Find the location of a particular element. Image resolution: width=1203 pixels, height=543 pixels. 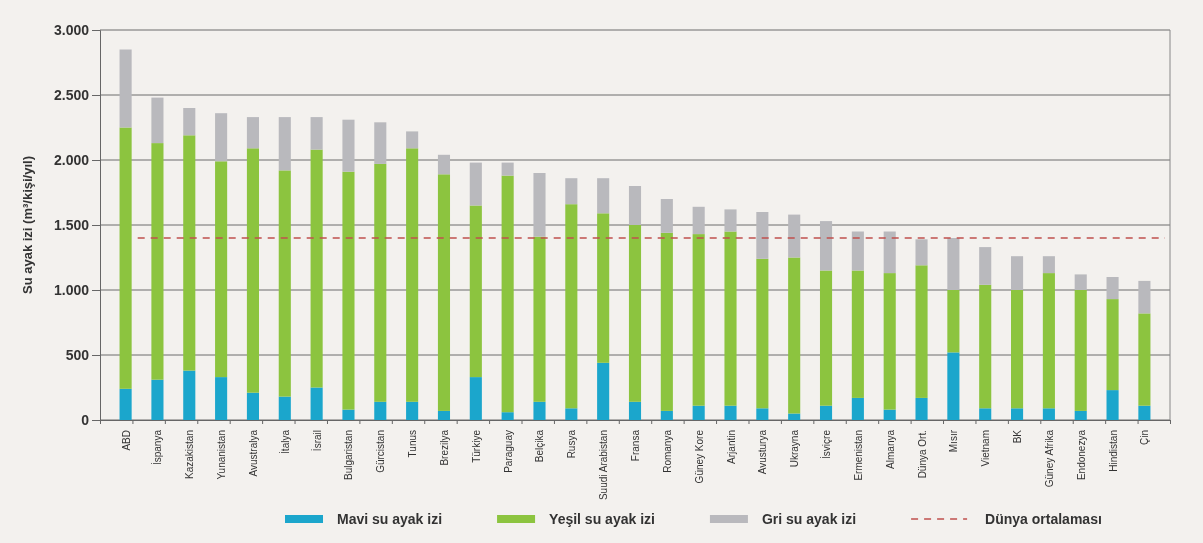

legend-label: Gri su ayak izi is located at coordinates (809, 519).